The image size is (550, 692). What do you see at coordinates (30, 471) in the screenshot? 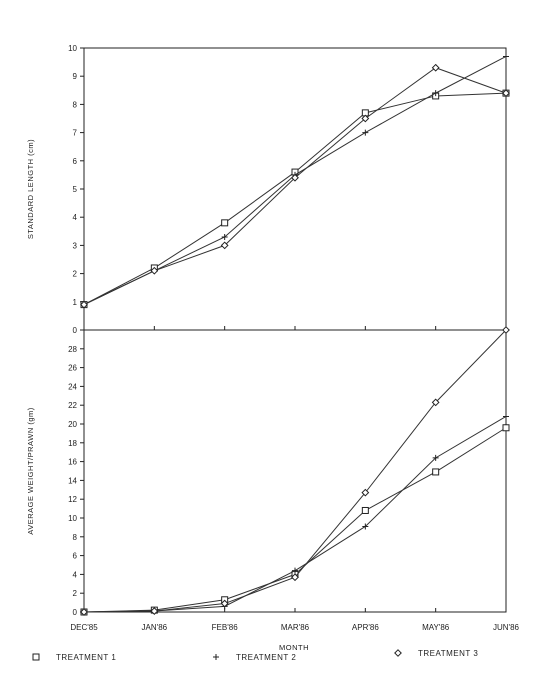
I see `y-axis-label: AVERAGE WEIGHT/PRAWN (gm)` at bounding box center [30, 471].